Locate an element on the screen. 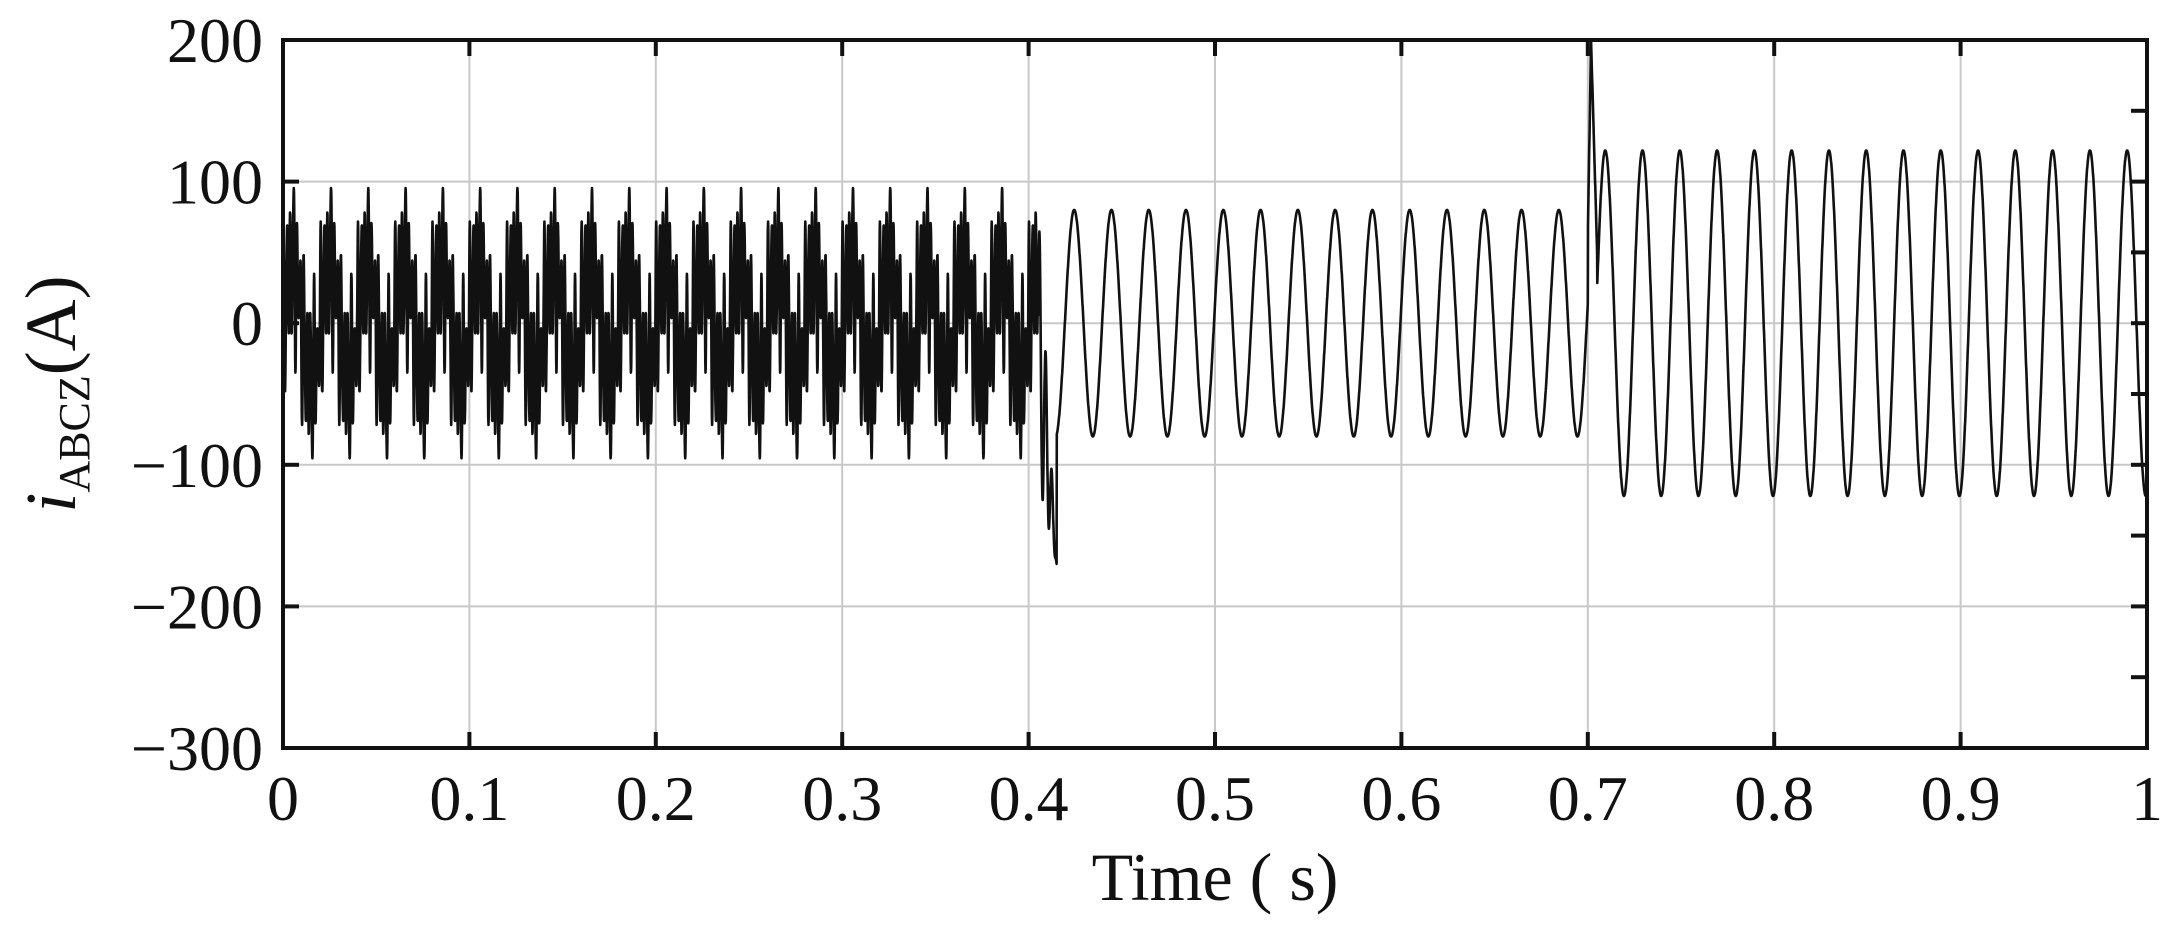 This screenshot has height=928, width=2168. y-axis-subscript: ABCZ is located at coordinates (74, 433).